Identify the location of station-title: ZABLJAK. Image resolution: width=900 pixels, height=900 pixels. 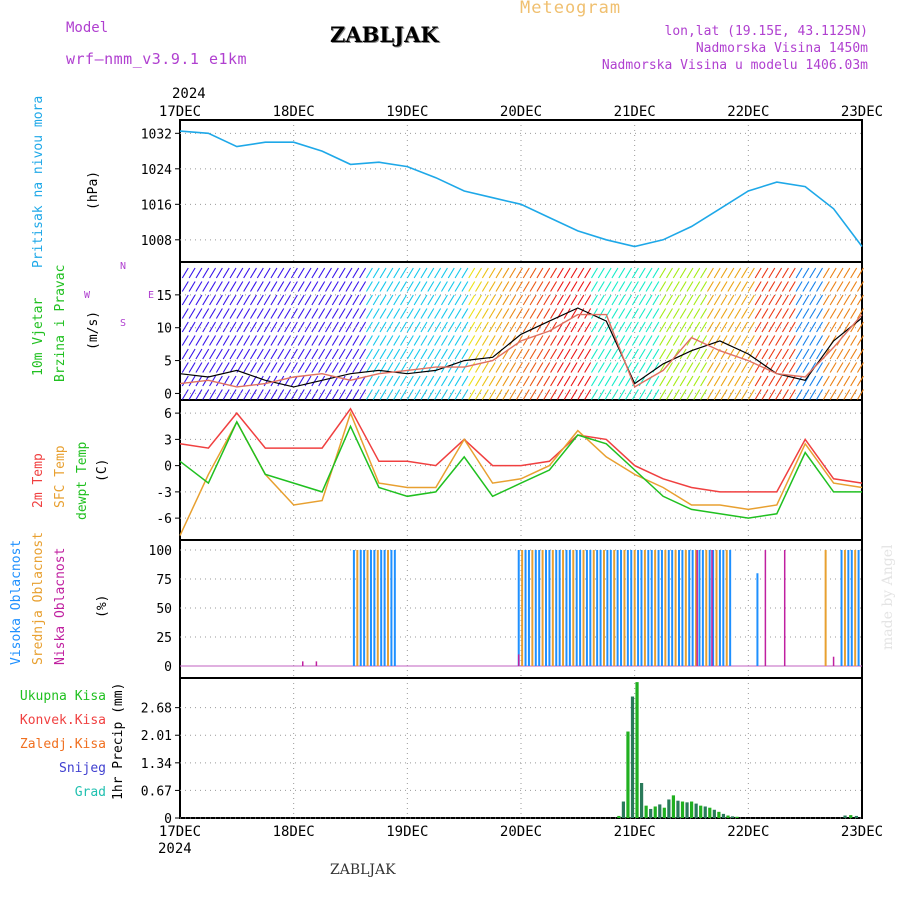
(384, 34).